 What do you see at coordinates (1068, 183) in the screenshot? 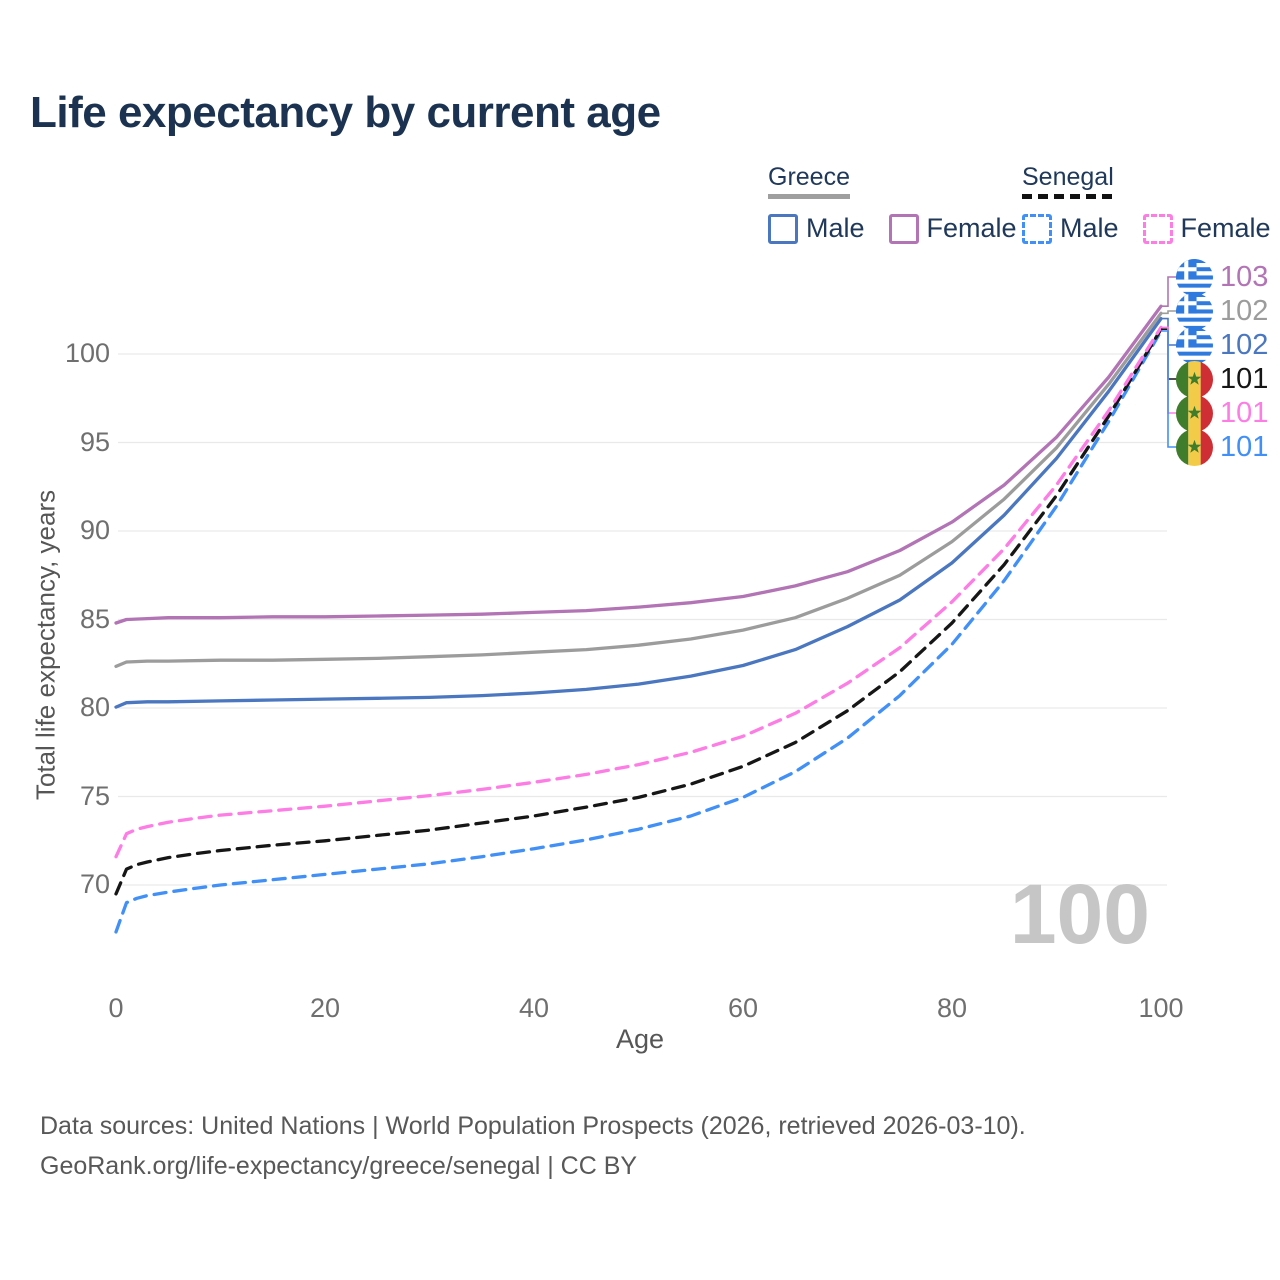
I see `legend-country-label: Senegal` at bounding box center [1068, 183].